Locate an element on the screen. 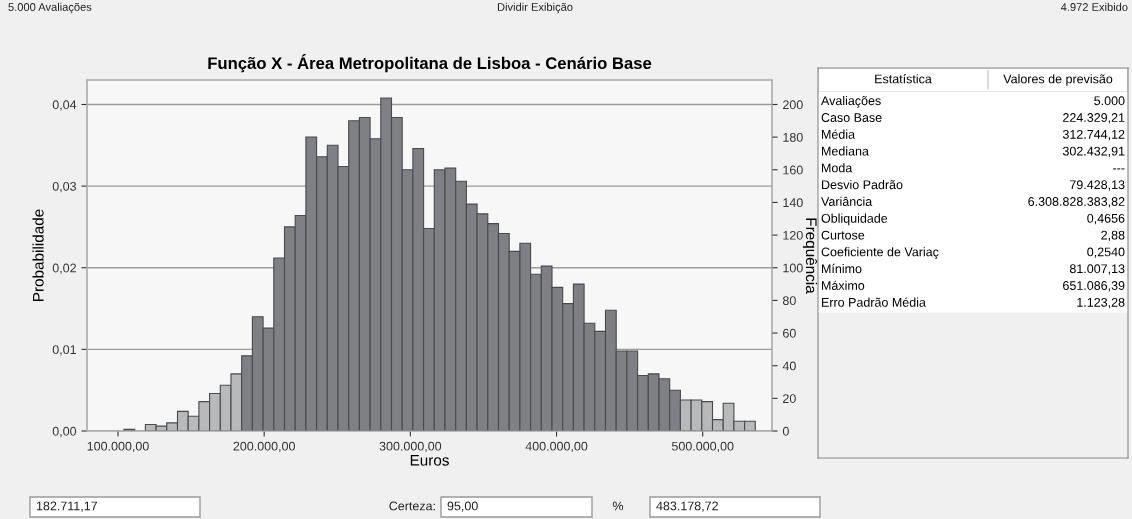 This screenshot has height=519, width=1132. text: Máximo is located at coordinates (843, 285).